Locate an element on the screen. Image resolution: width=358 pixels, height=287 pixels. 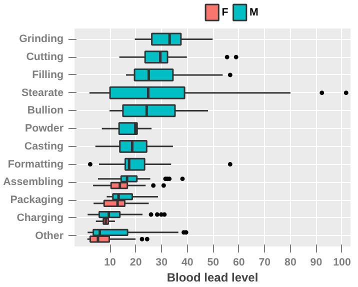
x-tick-label: 80 is located at coordinates (290, 262).